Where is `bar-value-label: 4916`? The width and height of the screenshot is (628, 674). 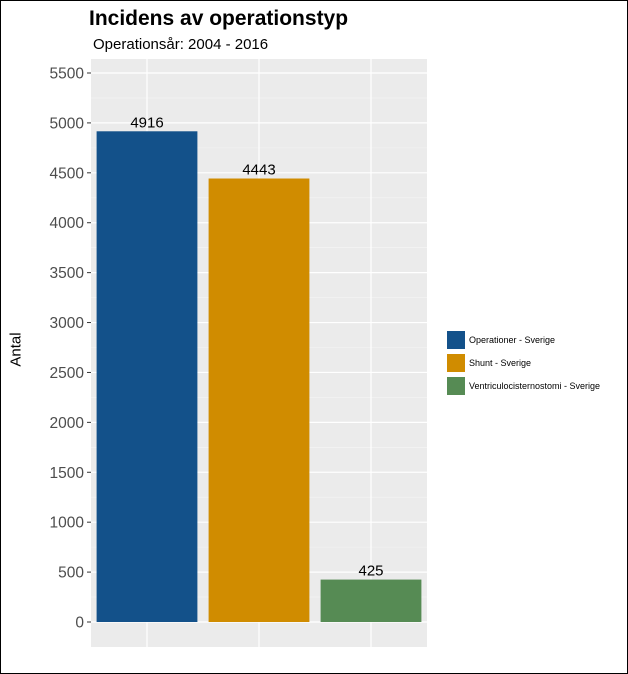
bar-value-label: 4916 is located at coordinates (146, 122).